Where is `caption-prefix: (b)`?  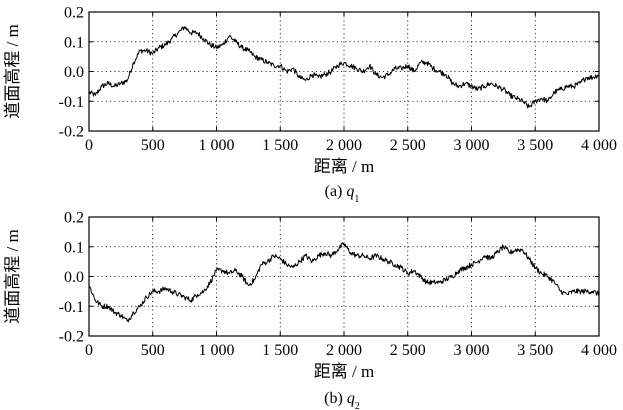 caption-prefix: (b) is located at coordinates (335, 398).